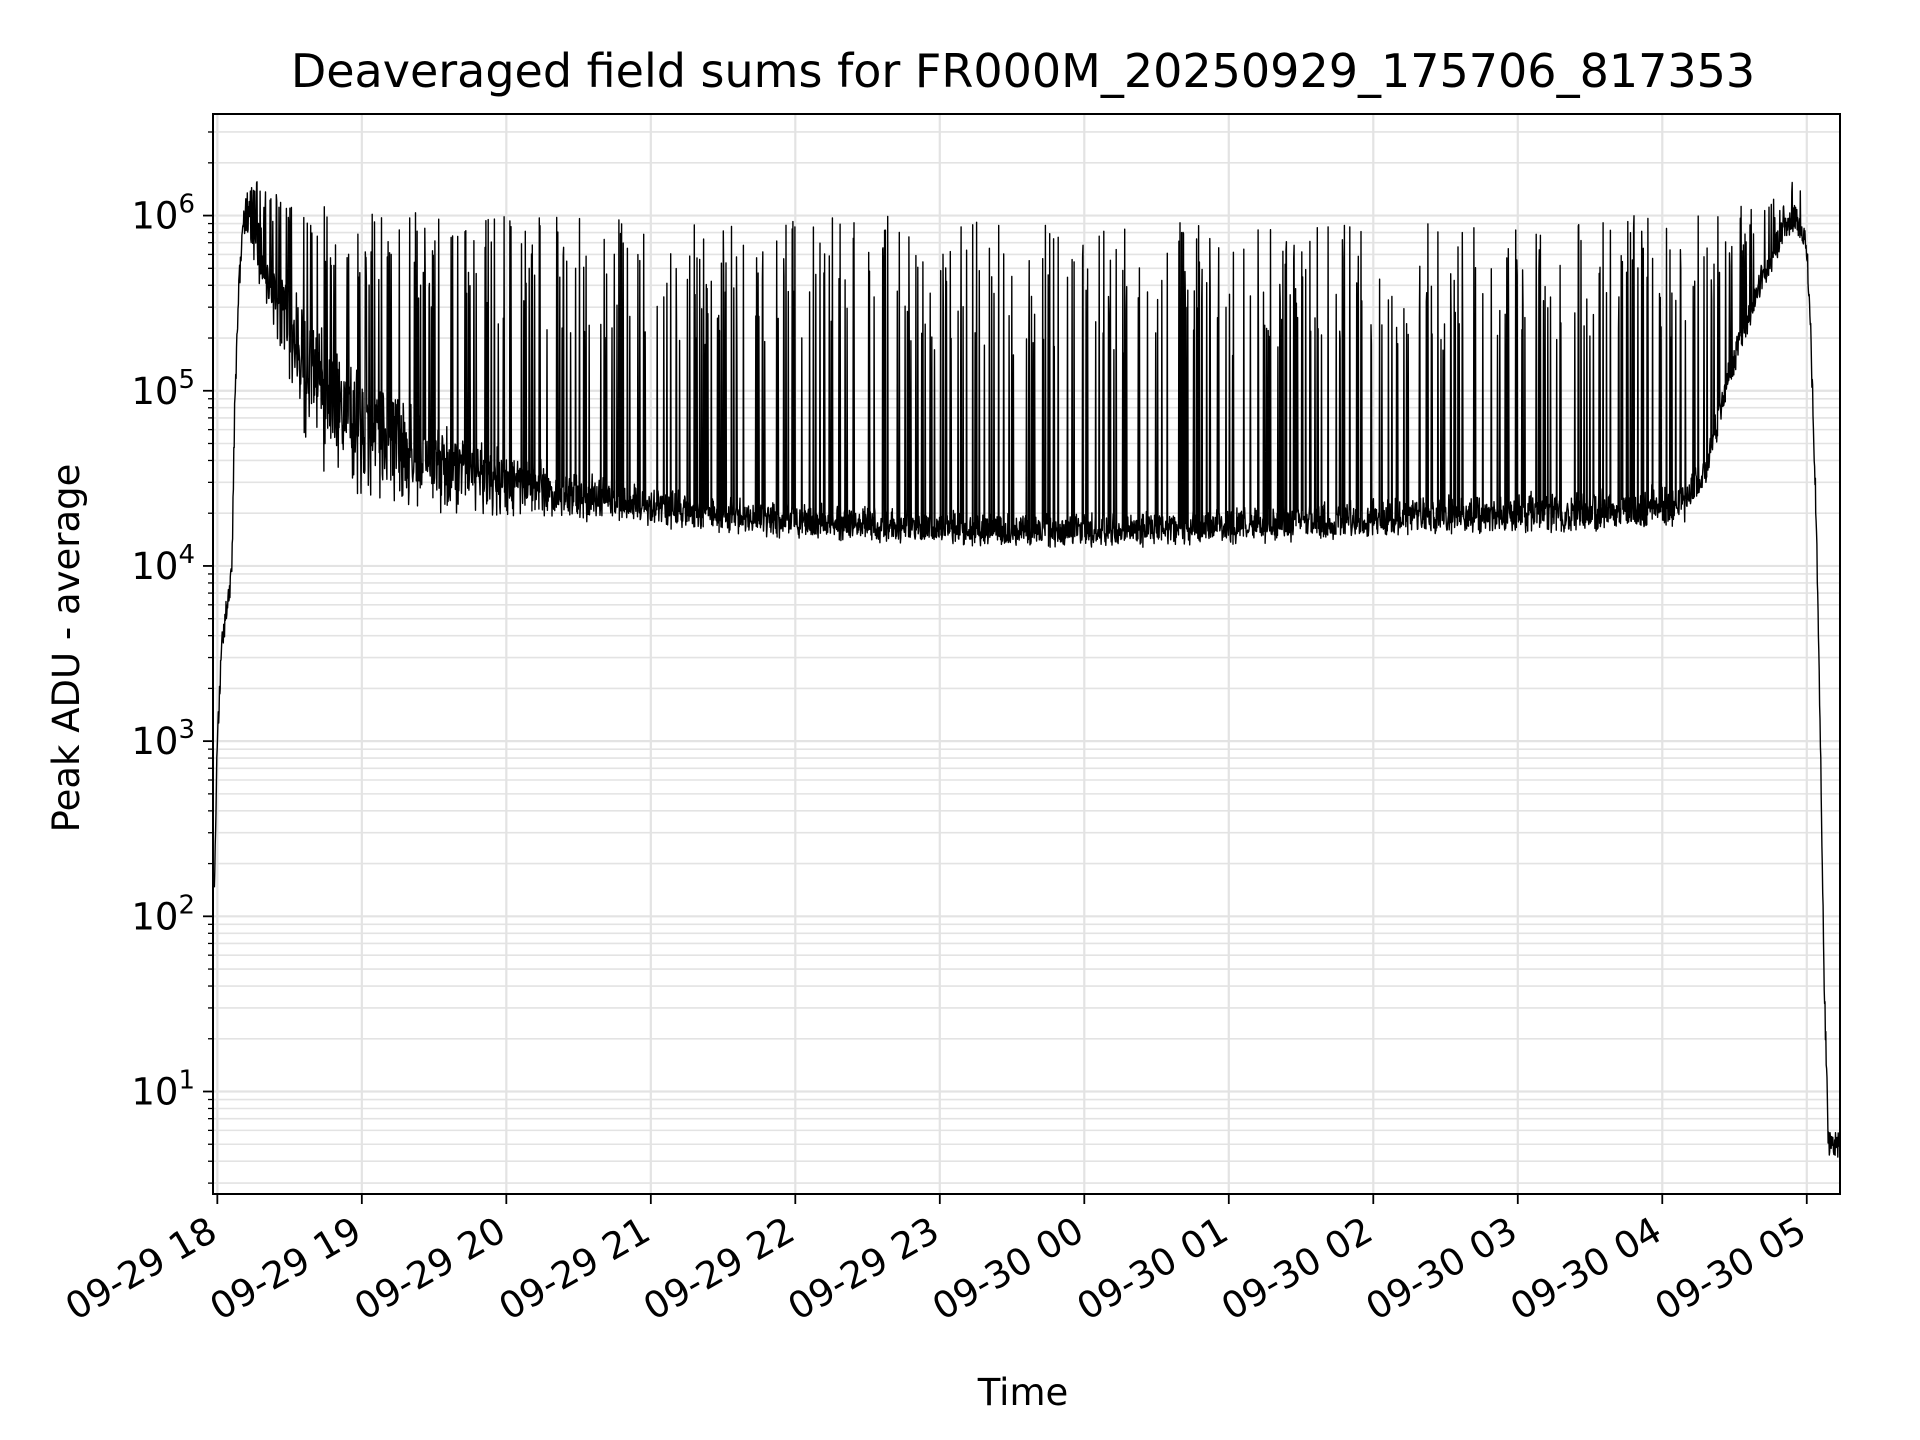  What do you see at coordinates (66, 648) in the screenshot?
I see `y-axis-label: Peak ADU - average` at bounding box center [66, 648].